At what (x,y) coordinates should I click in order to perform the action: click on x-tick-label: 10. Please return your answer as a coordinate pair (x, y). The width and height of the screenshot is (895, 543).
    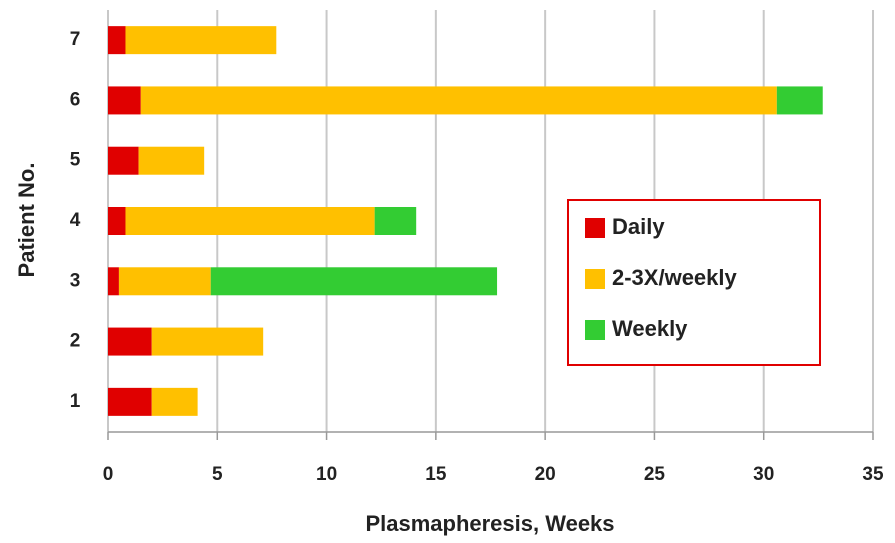
    Looking at the image, I should click on (326, 474).